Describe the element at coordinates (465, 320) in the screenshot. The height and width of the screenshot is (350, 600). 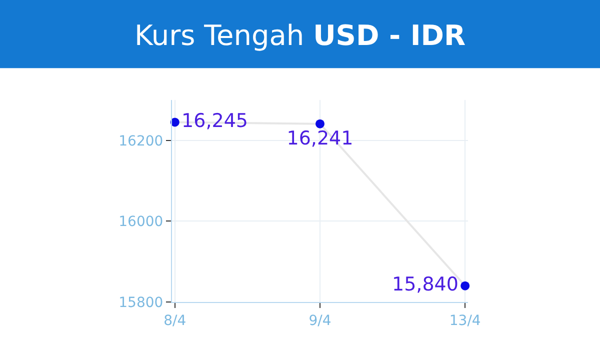
I see `x-tick-label: 13/4` at that location.